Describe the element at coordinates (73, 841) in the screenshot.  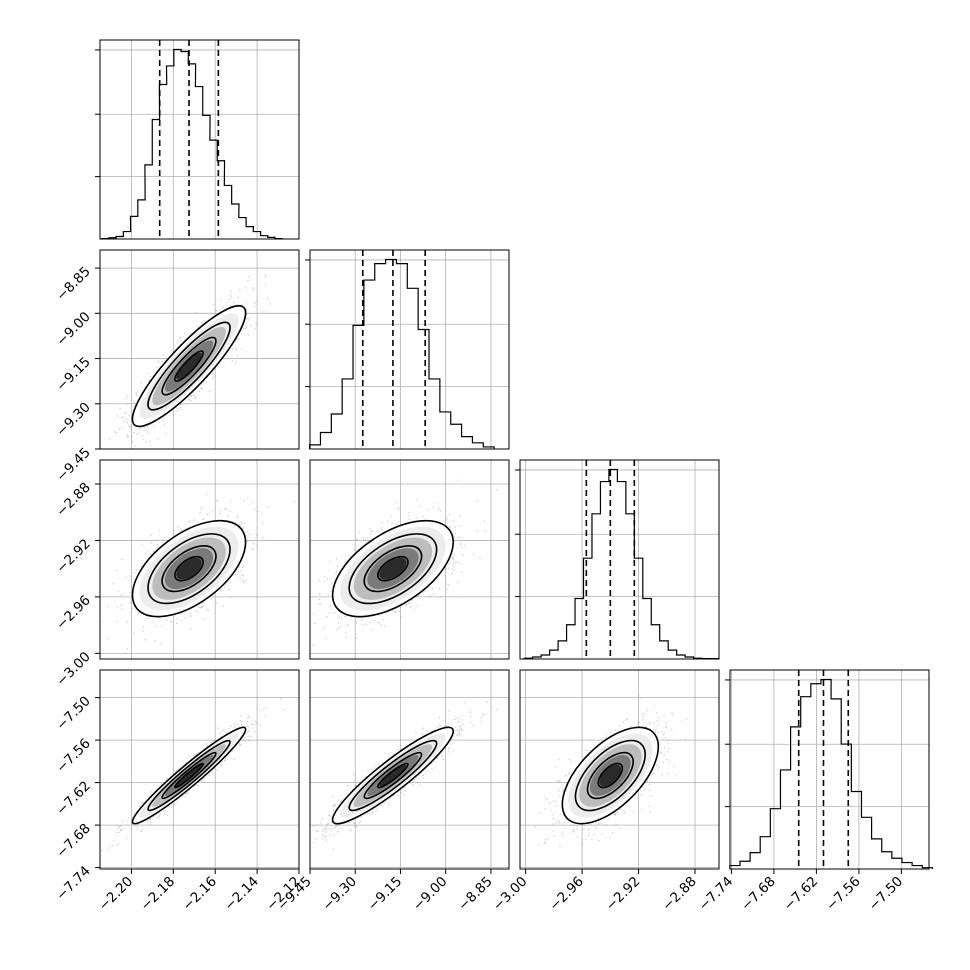
I see `y-tick-label: −7.68` at that location.